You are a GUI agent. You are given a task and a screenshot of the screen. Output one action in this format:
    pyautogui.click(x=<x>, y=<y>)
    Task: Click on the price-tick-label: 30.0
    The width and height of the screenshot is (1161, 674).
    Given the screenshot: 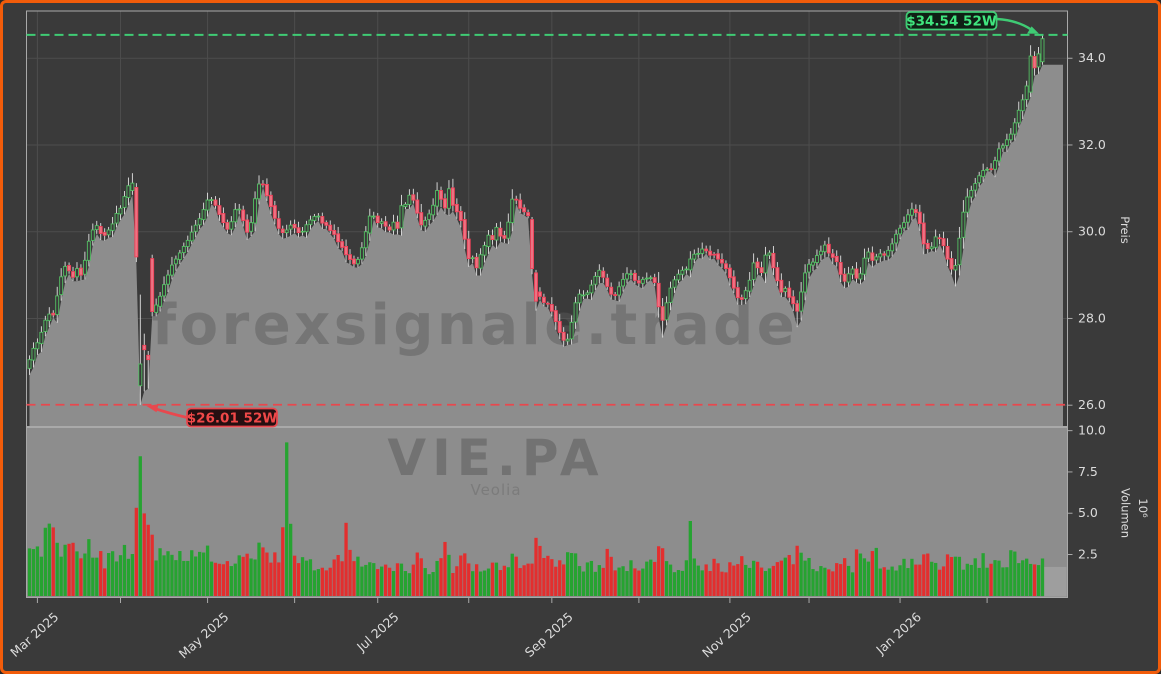 What is the action you would take?
    pyautogui.click(x=1092, y=231)
    